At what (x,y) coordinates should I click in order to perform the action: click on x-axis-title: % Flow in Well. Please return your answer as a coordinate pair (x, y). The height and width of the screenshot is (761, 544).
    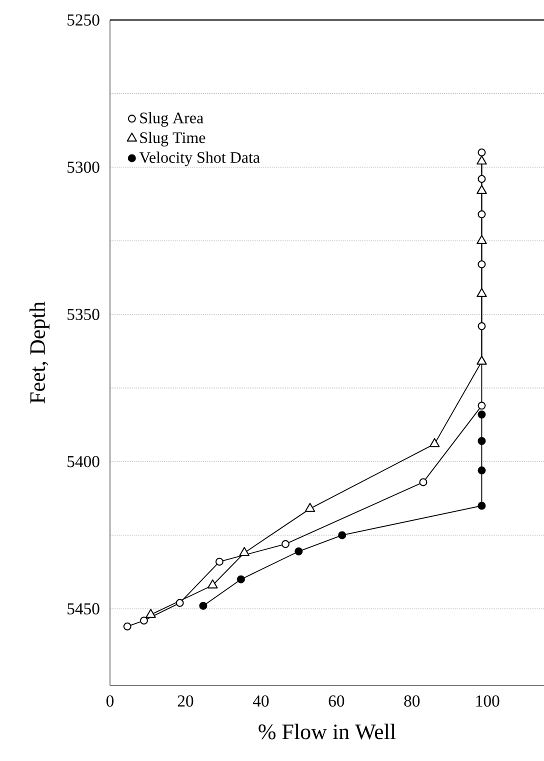
    Looking at the image, I should click on (327, 732).